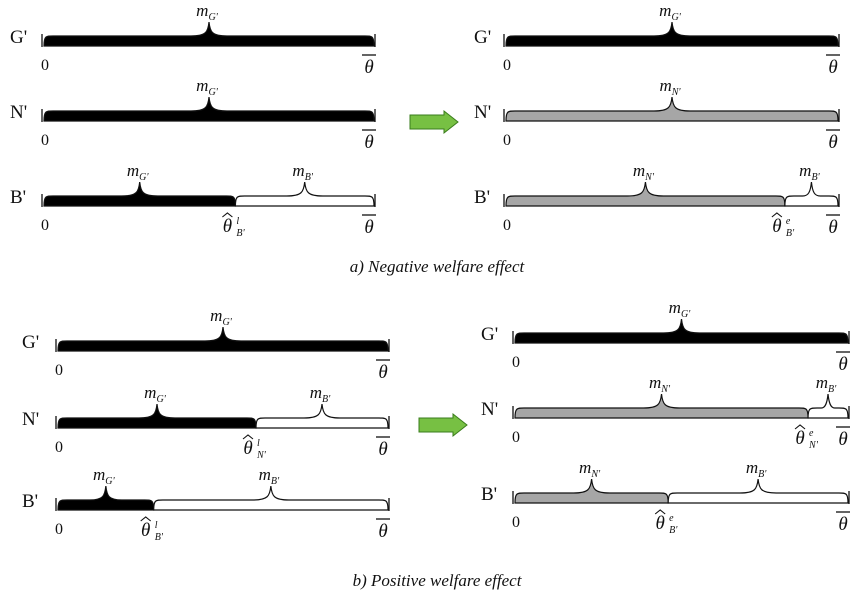 This screenshot has width=850, height=606. Describe the element at coordinates (434, 122) in the screenshot. I see `transition-arrow-a` at that location.